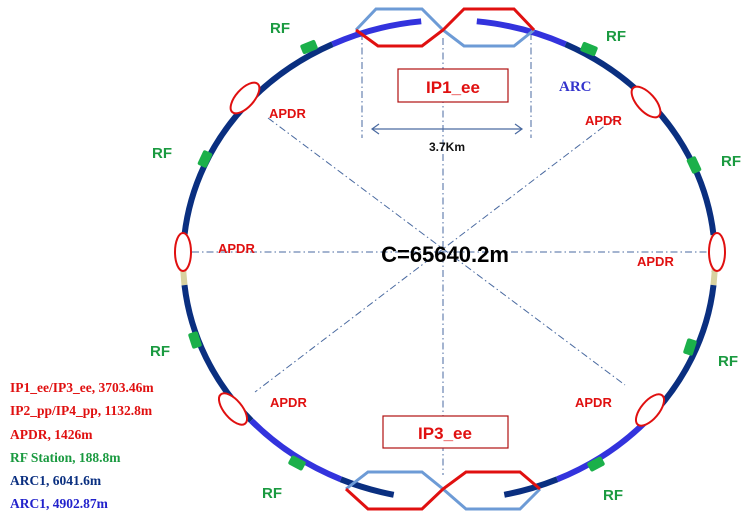 The height and width of the screenshot is (532, 745). What do you see at coordinates (217, 353) in the screenshot?
I see `arc-segment-left-lower` at bounding box center [217, 353].